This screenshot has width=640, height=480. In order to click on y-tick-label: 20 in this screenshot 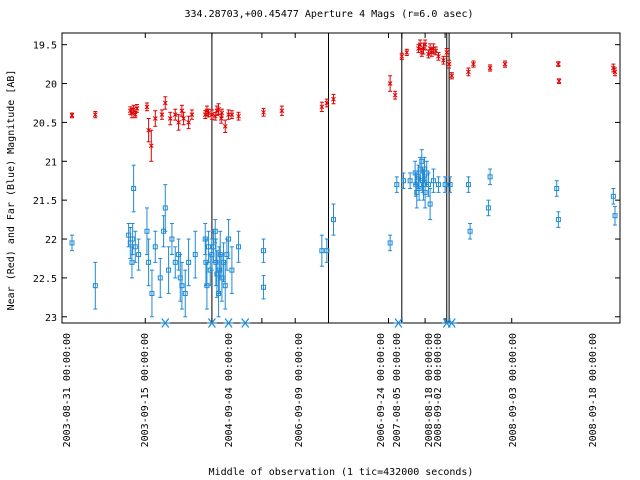, I will do `click(51, 85)`.